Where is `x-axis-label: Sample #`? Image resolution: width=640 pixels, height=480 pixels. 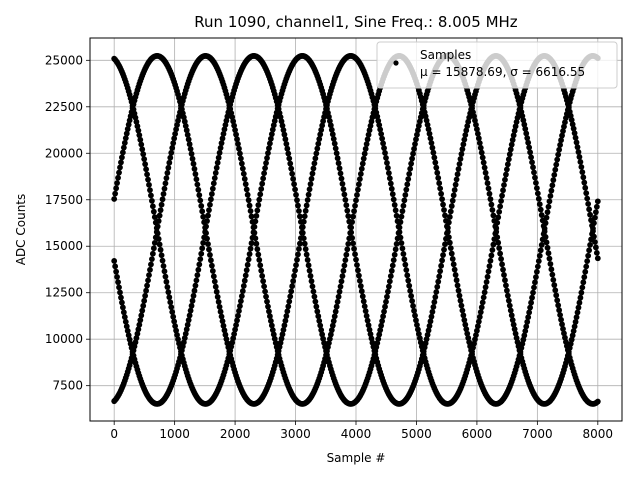 x-axis-label: Sample # is located at coordinates (356, 458).